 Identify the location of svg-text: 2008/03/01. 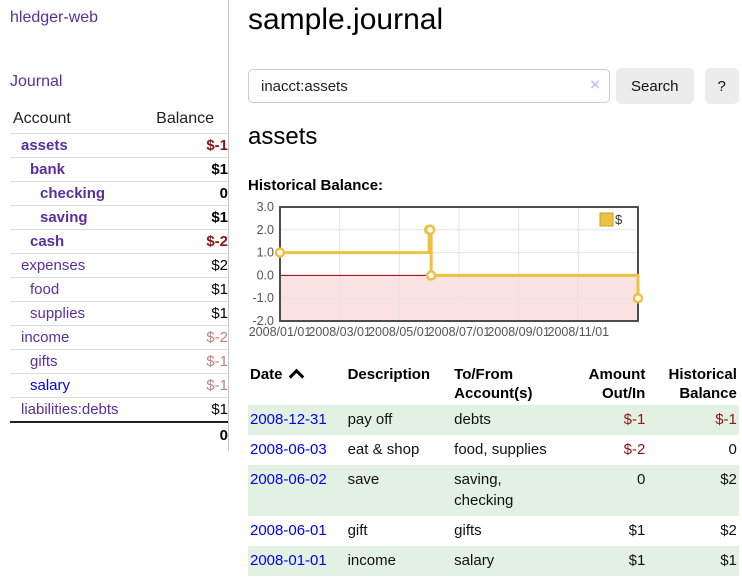
(339, 332).